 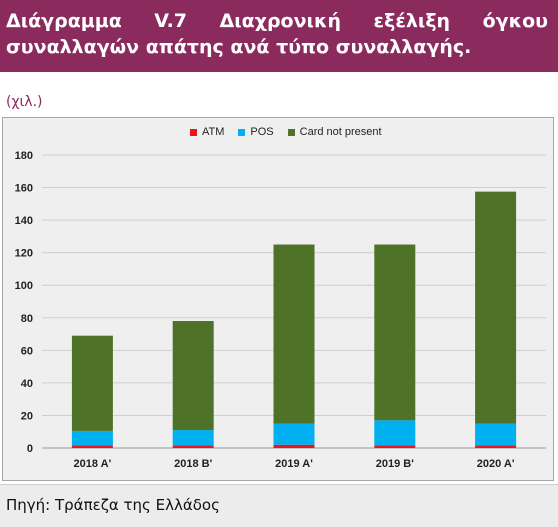 What do you see at coordinates (242, 132) in the screenshot?
I see `legend-swatch-pos` at bounding box center [242, 132].